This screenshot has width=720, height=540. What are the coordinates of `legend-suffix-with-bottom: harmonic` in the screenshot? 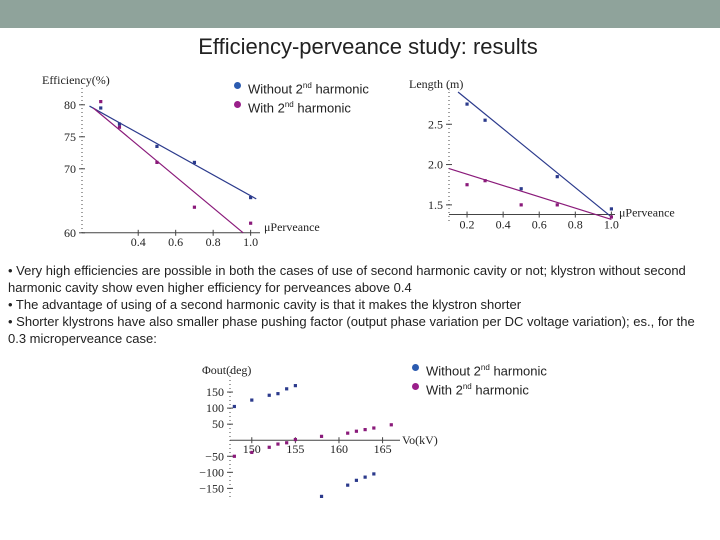 It's located at (500, 390).